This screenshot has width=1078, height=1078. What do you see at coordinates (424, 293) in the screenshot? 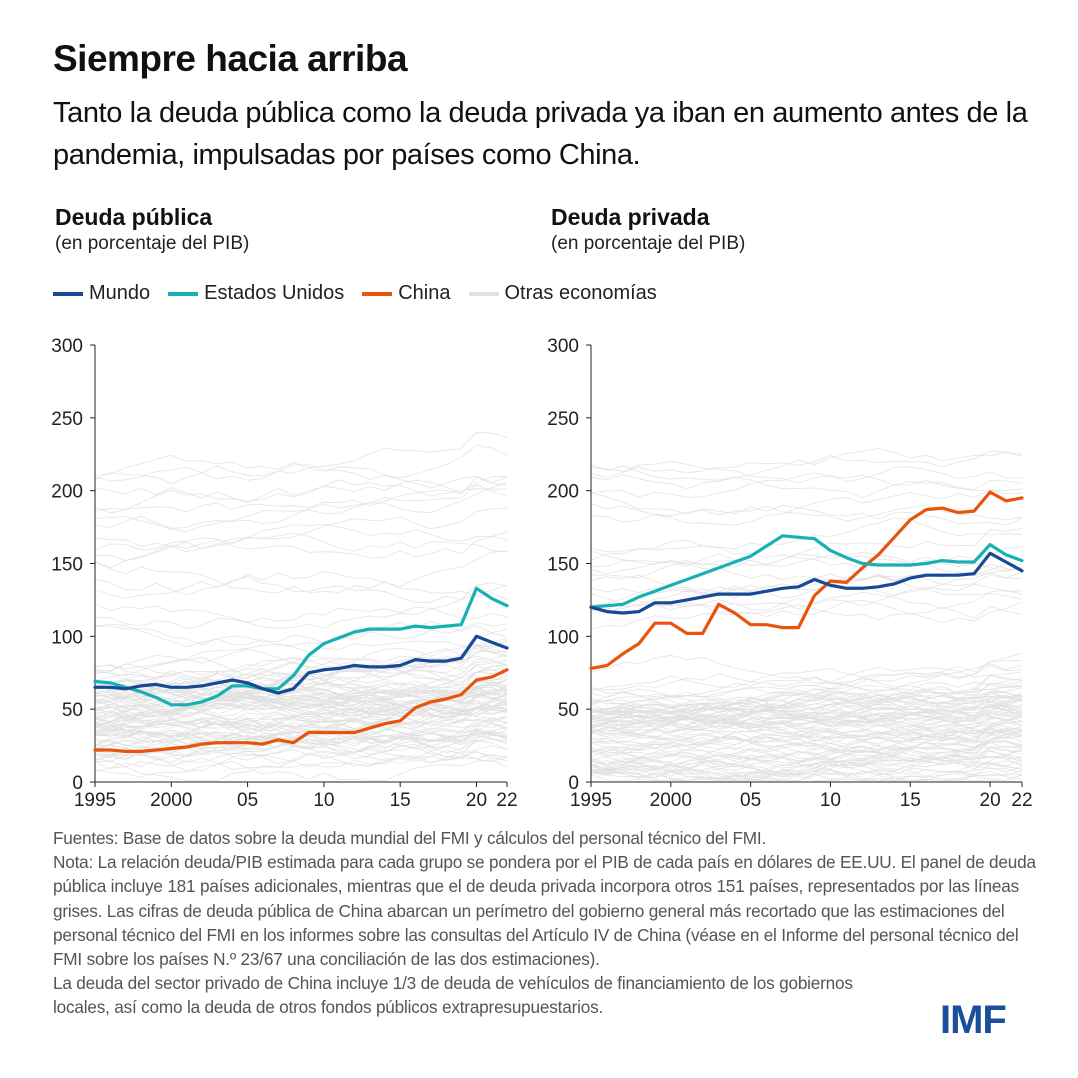
I see `legend-label-china: China` at bounding box center [424, 293].